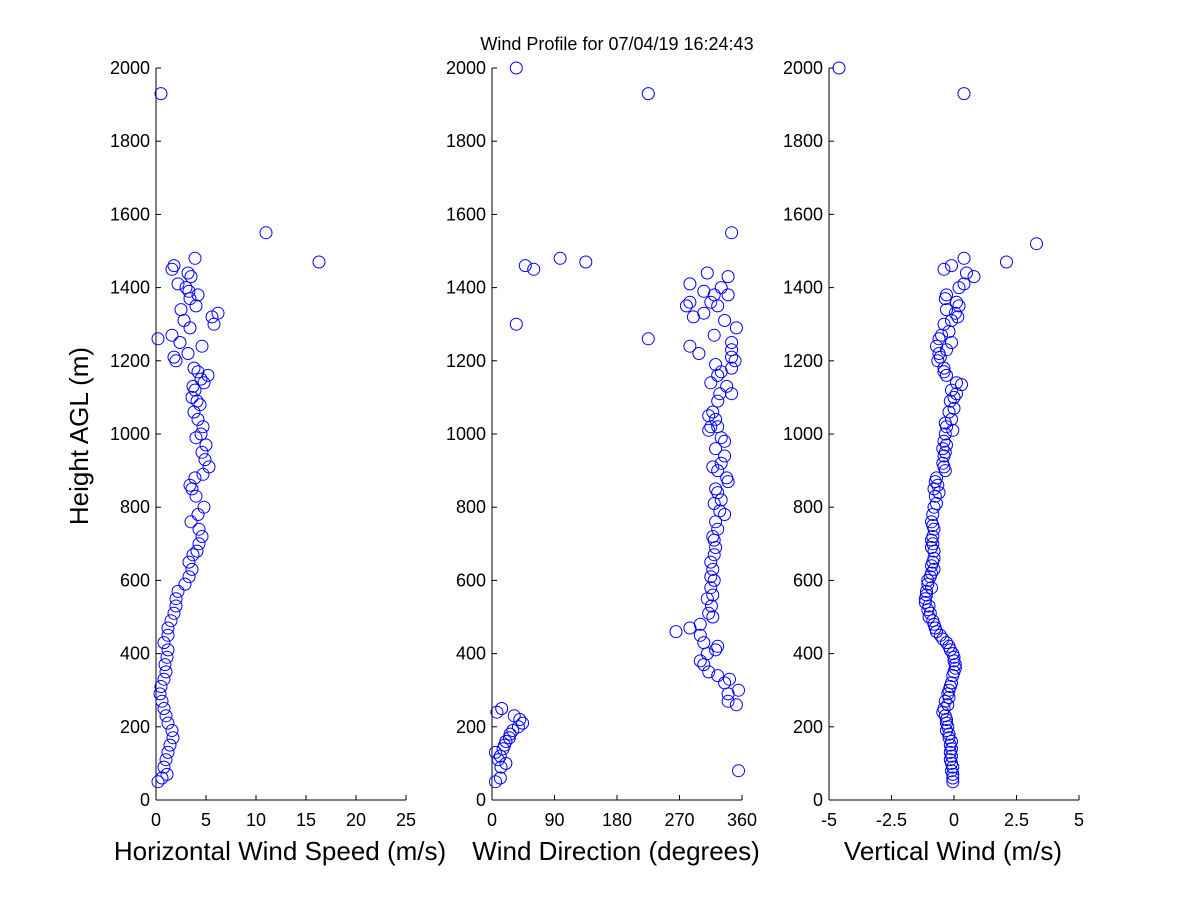  What do you see at coordinates (953, 851) in the screenshot?
I see `x-axis-label-vertical-wind: Vertical Wind (m/s)` at bounding box center [953, 851].